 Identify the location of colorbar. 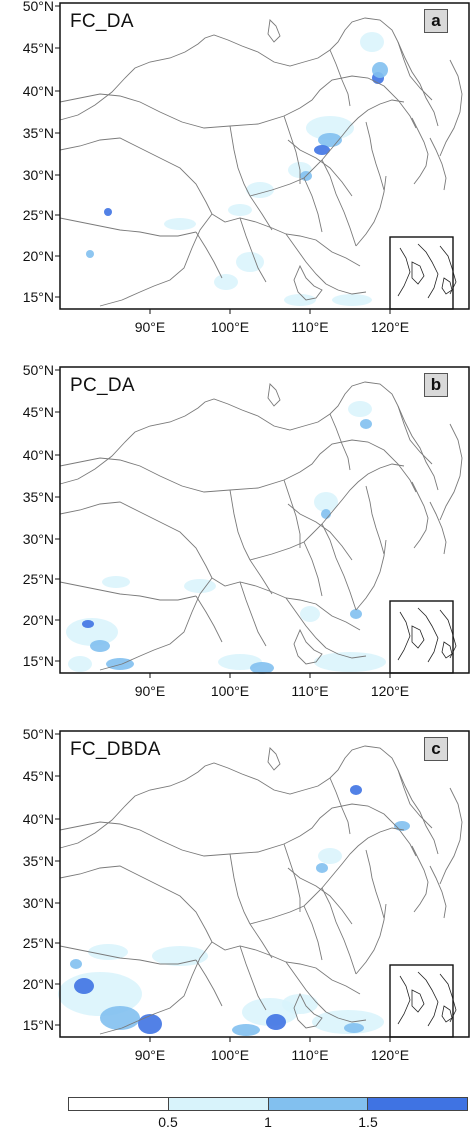
(268, 1104).